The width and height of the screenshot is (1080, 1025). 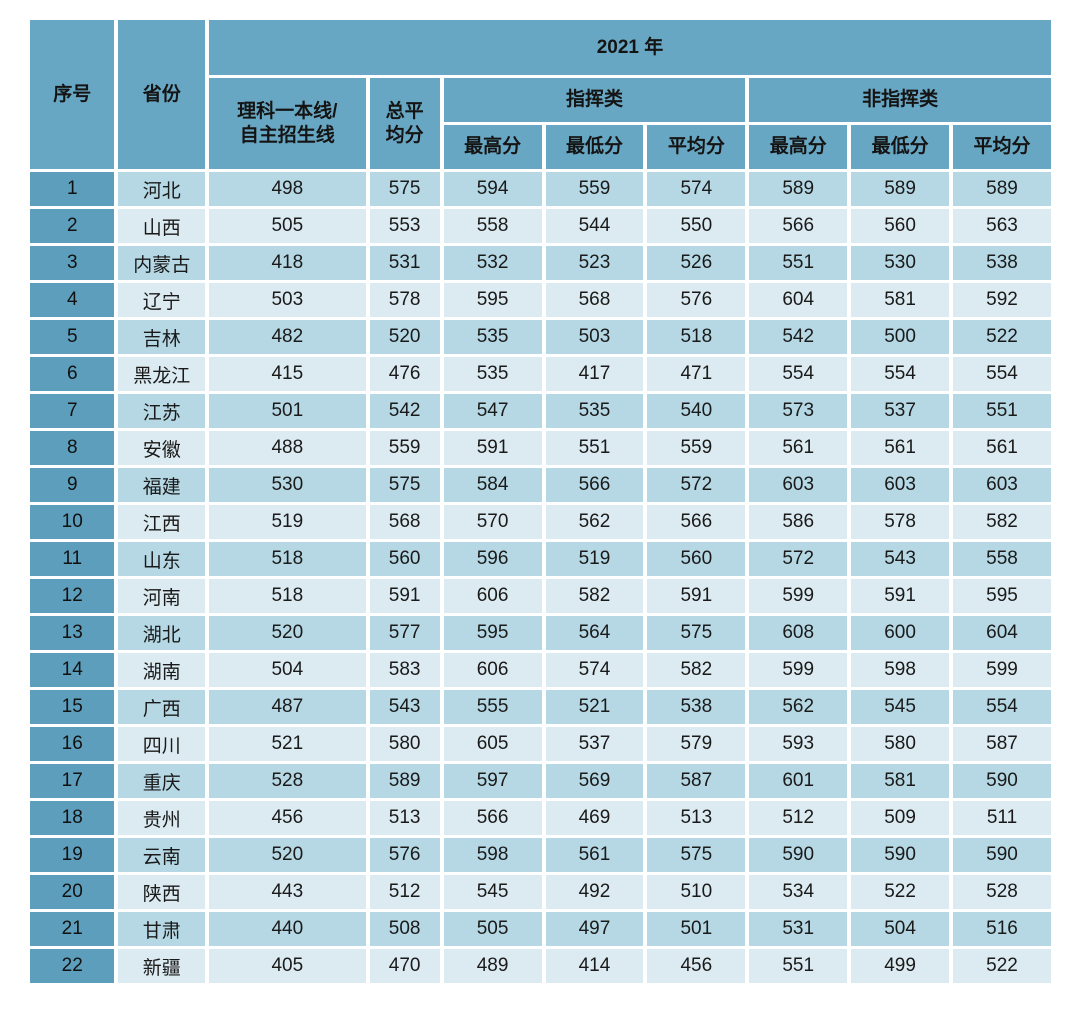 What do you see at coordinates (492, 189) in the screenshot?
I see `cell-cmd-max: 594` at bounding box center [492, 189].